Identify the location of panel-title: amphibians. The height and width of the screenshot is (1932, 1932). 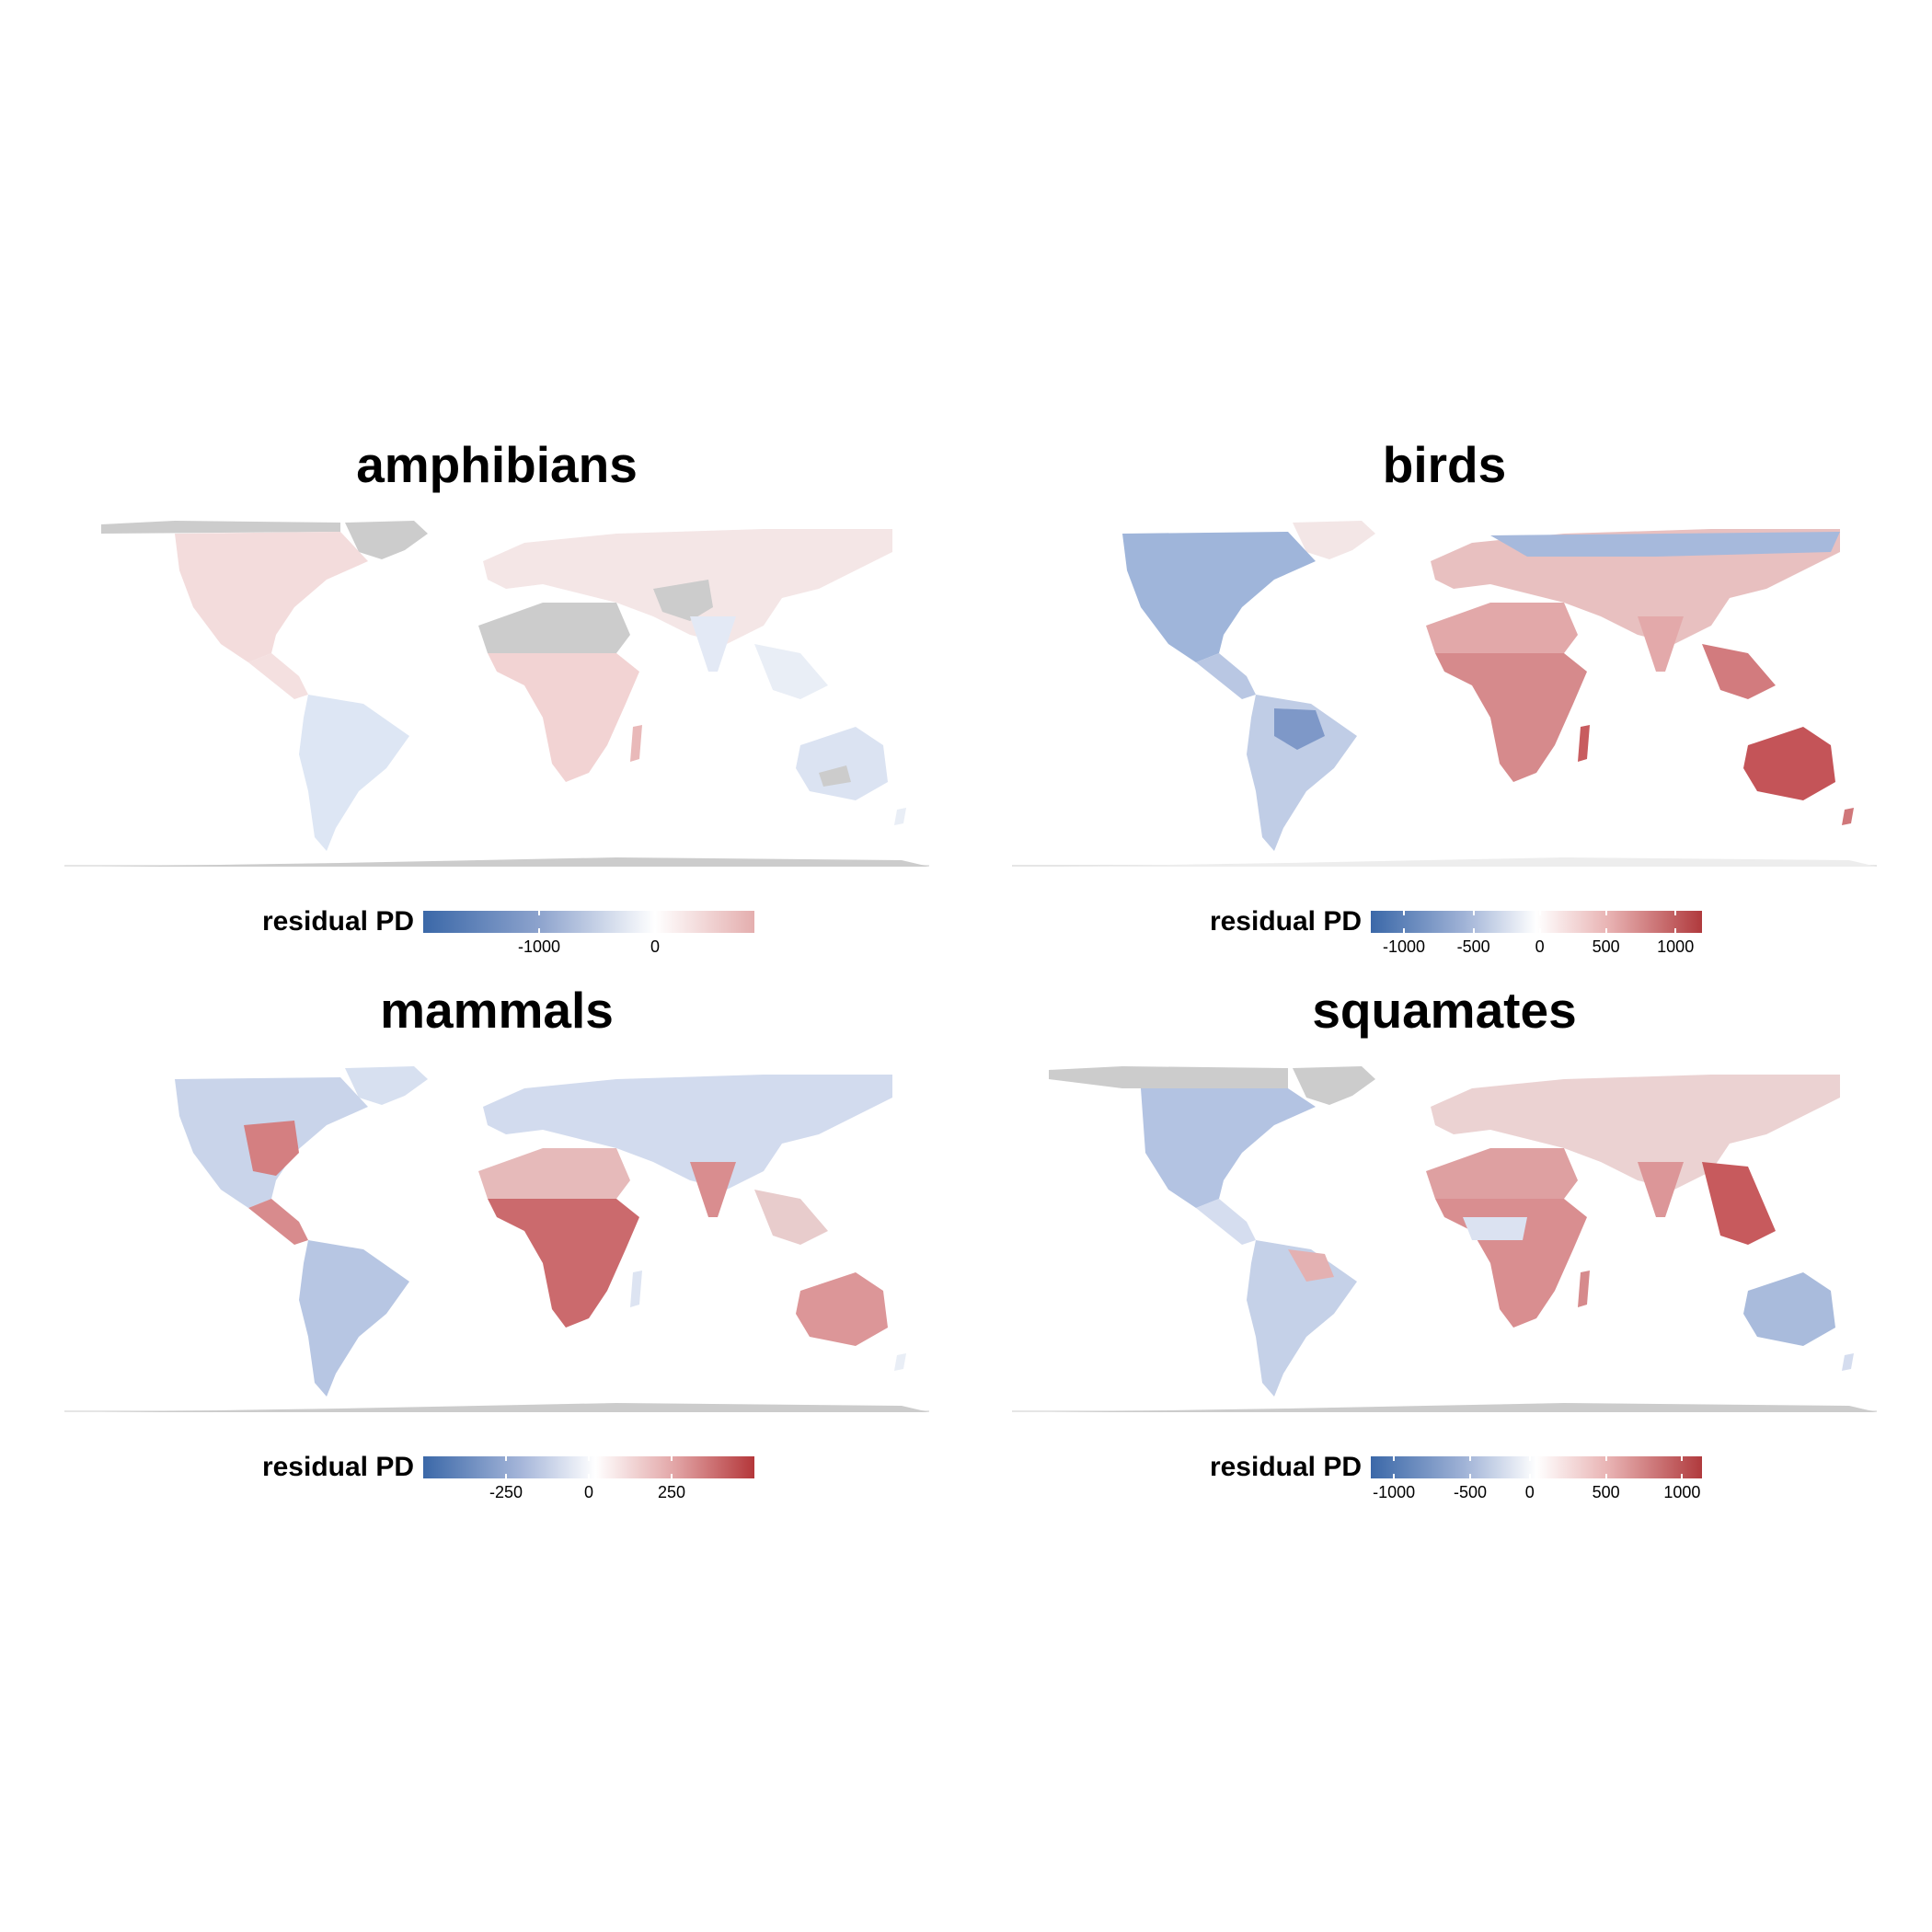
(497, 464).